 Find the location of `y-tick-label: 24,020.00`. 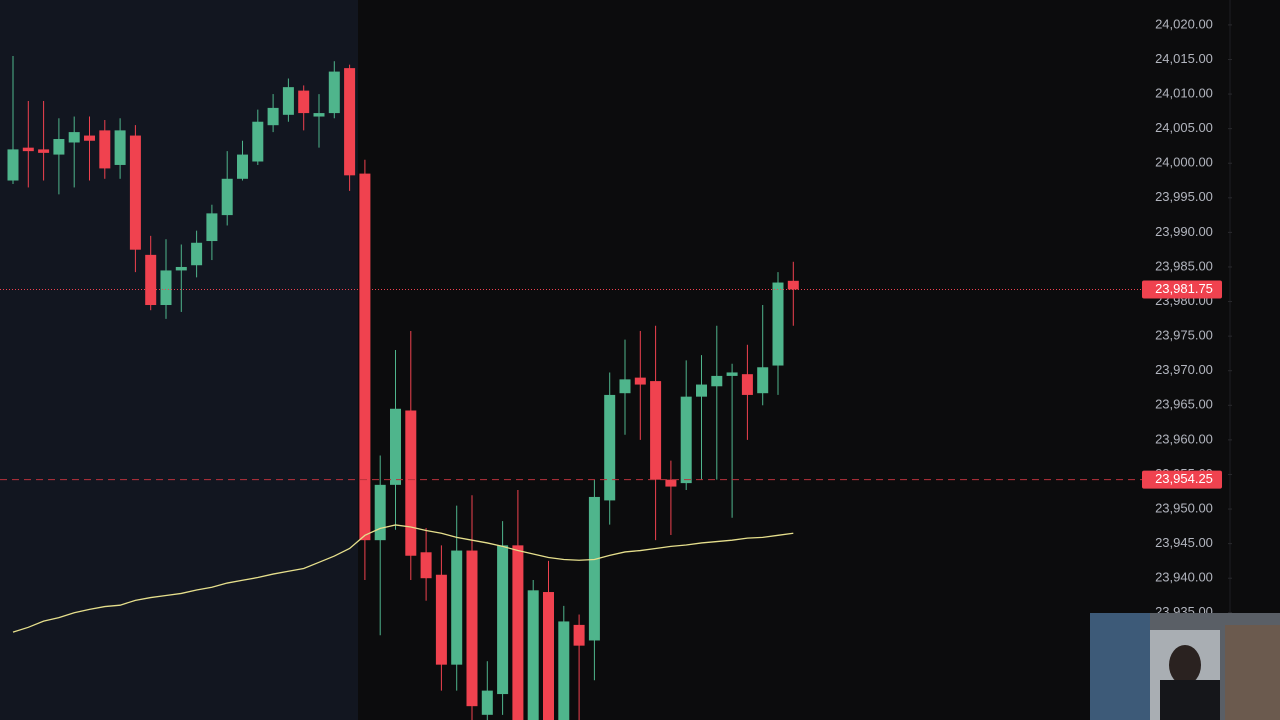

y-tick-label: 24,020.00 is located at coordinates (1184, 23).